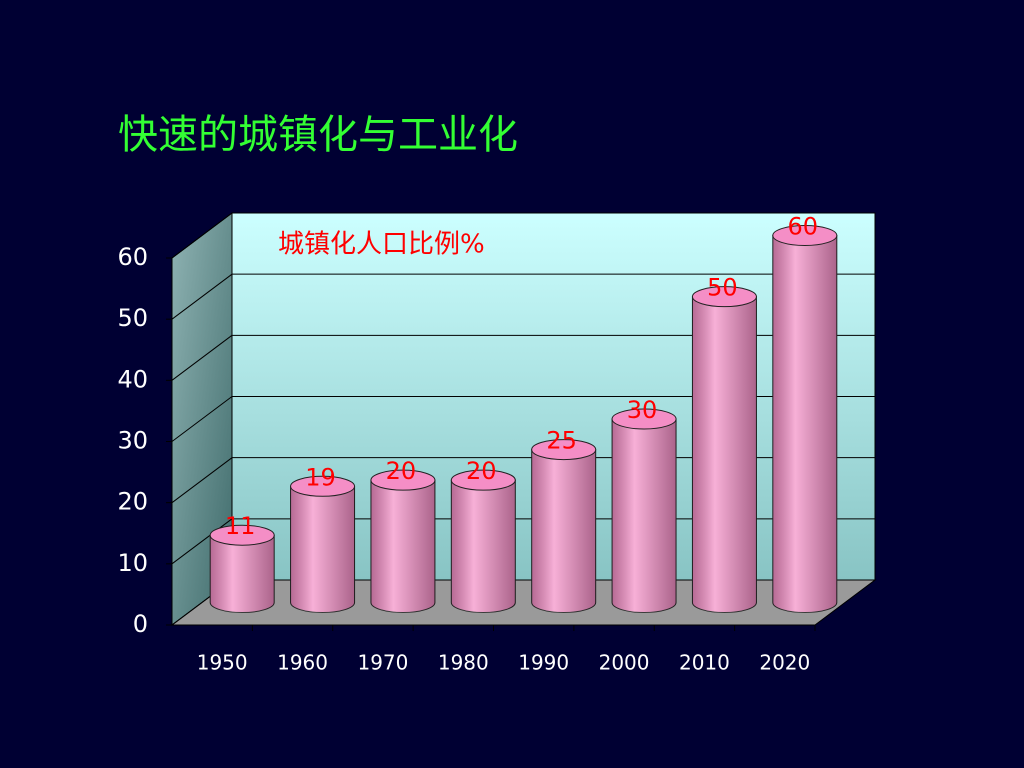 The height and width of the screenshot is (768, 1024). What do you see at coordinates (543, 663) in the screenshot?
I see `x-tick-label: 1990` at bounding box center [543, 663].